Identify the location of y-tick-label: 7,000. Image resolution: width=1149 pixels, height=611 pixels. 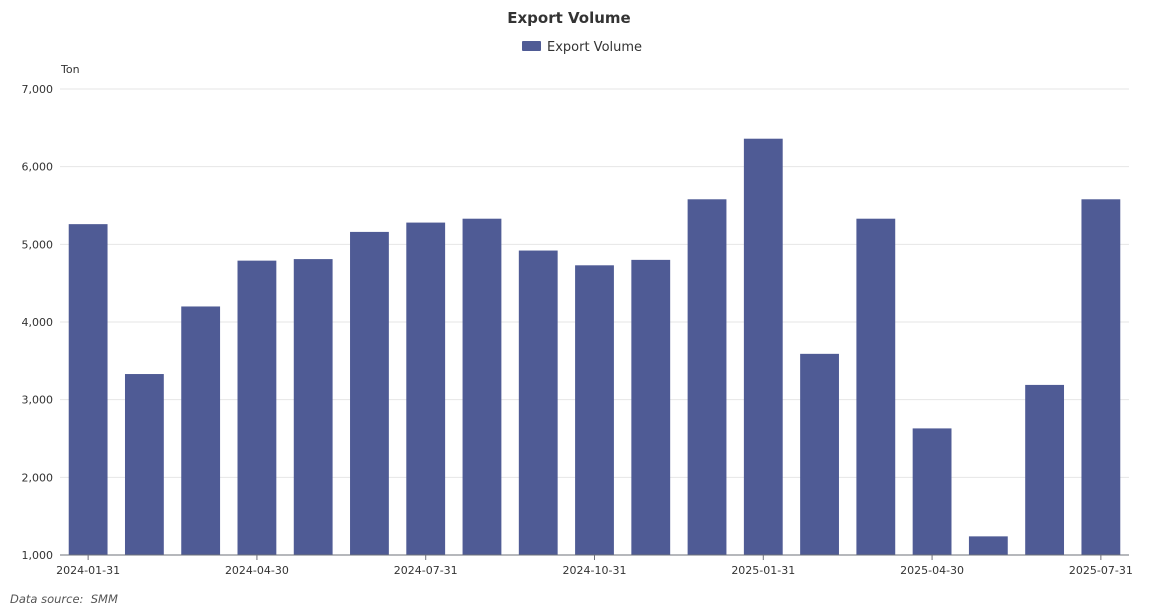
(38, 89).